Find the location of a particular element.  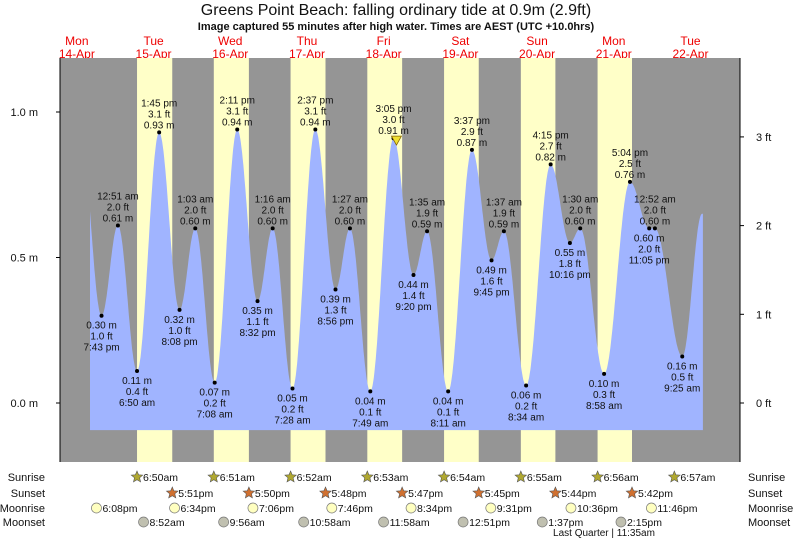

moonset-time: 12:51pm is located at coordinates (489, 523).